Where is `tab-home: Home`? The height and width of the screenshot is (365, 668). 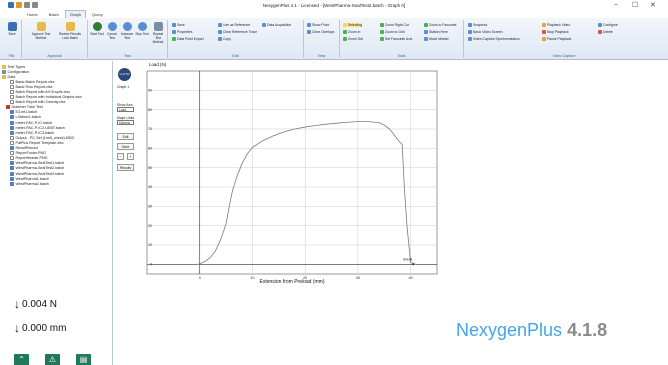
tab-home: Home is located at coordinates (32, 14).